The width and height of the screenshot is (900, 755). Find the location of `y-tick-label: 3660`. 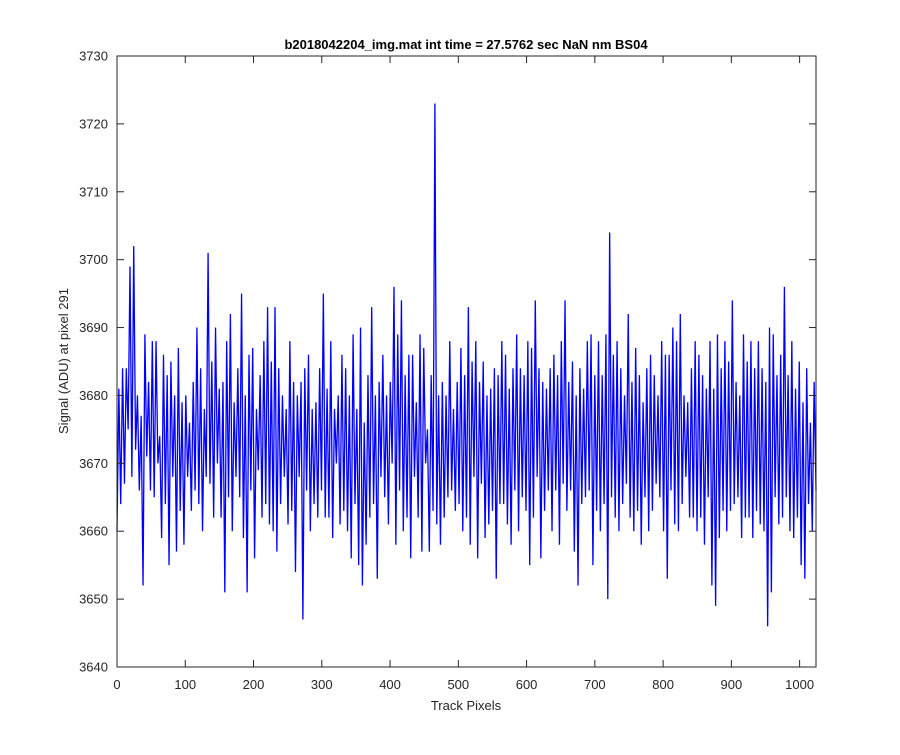

y-tick-label: 3660 is located at coordinates (93, 531).